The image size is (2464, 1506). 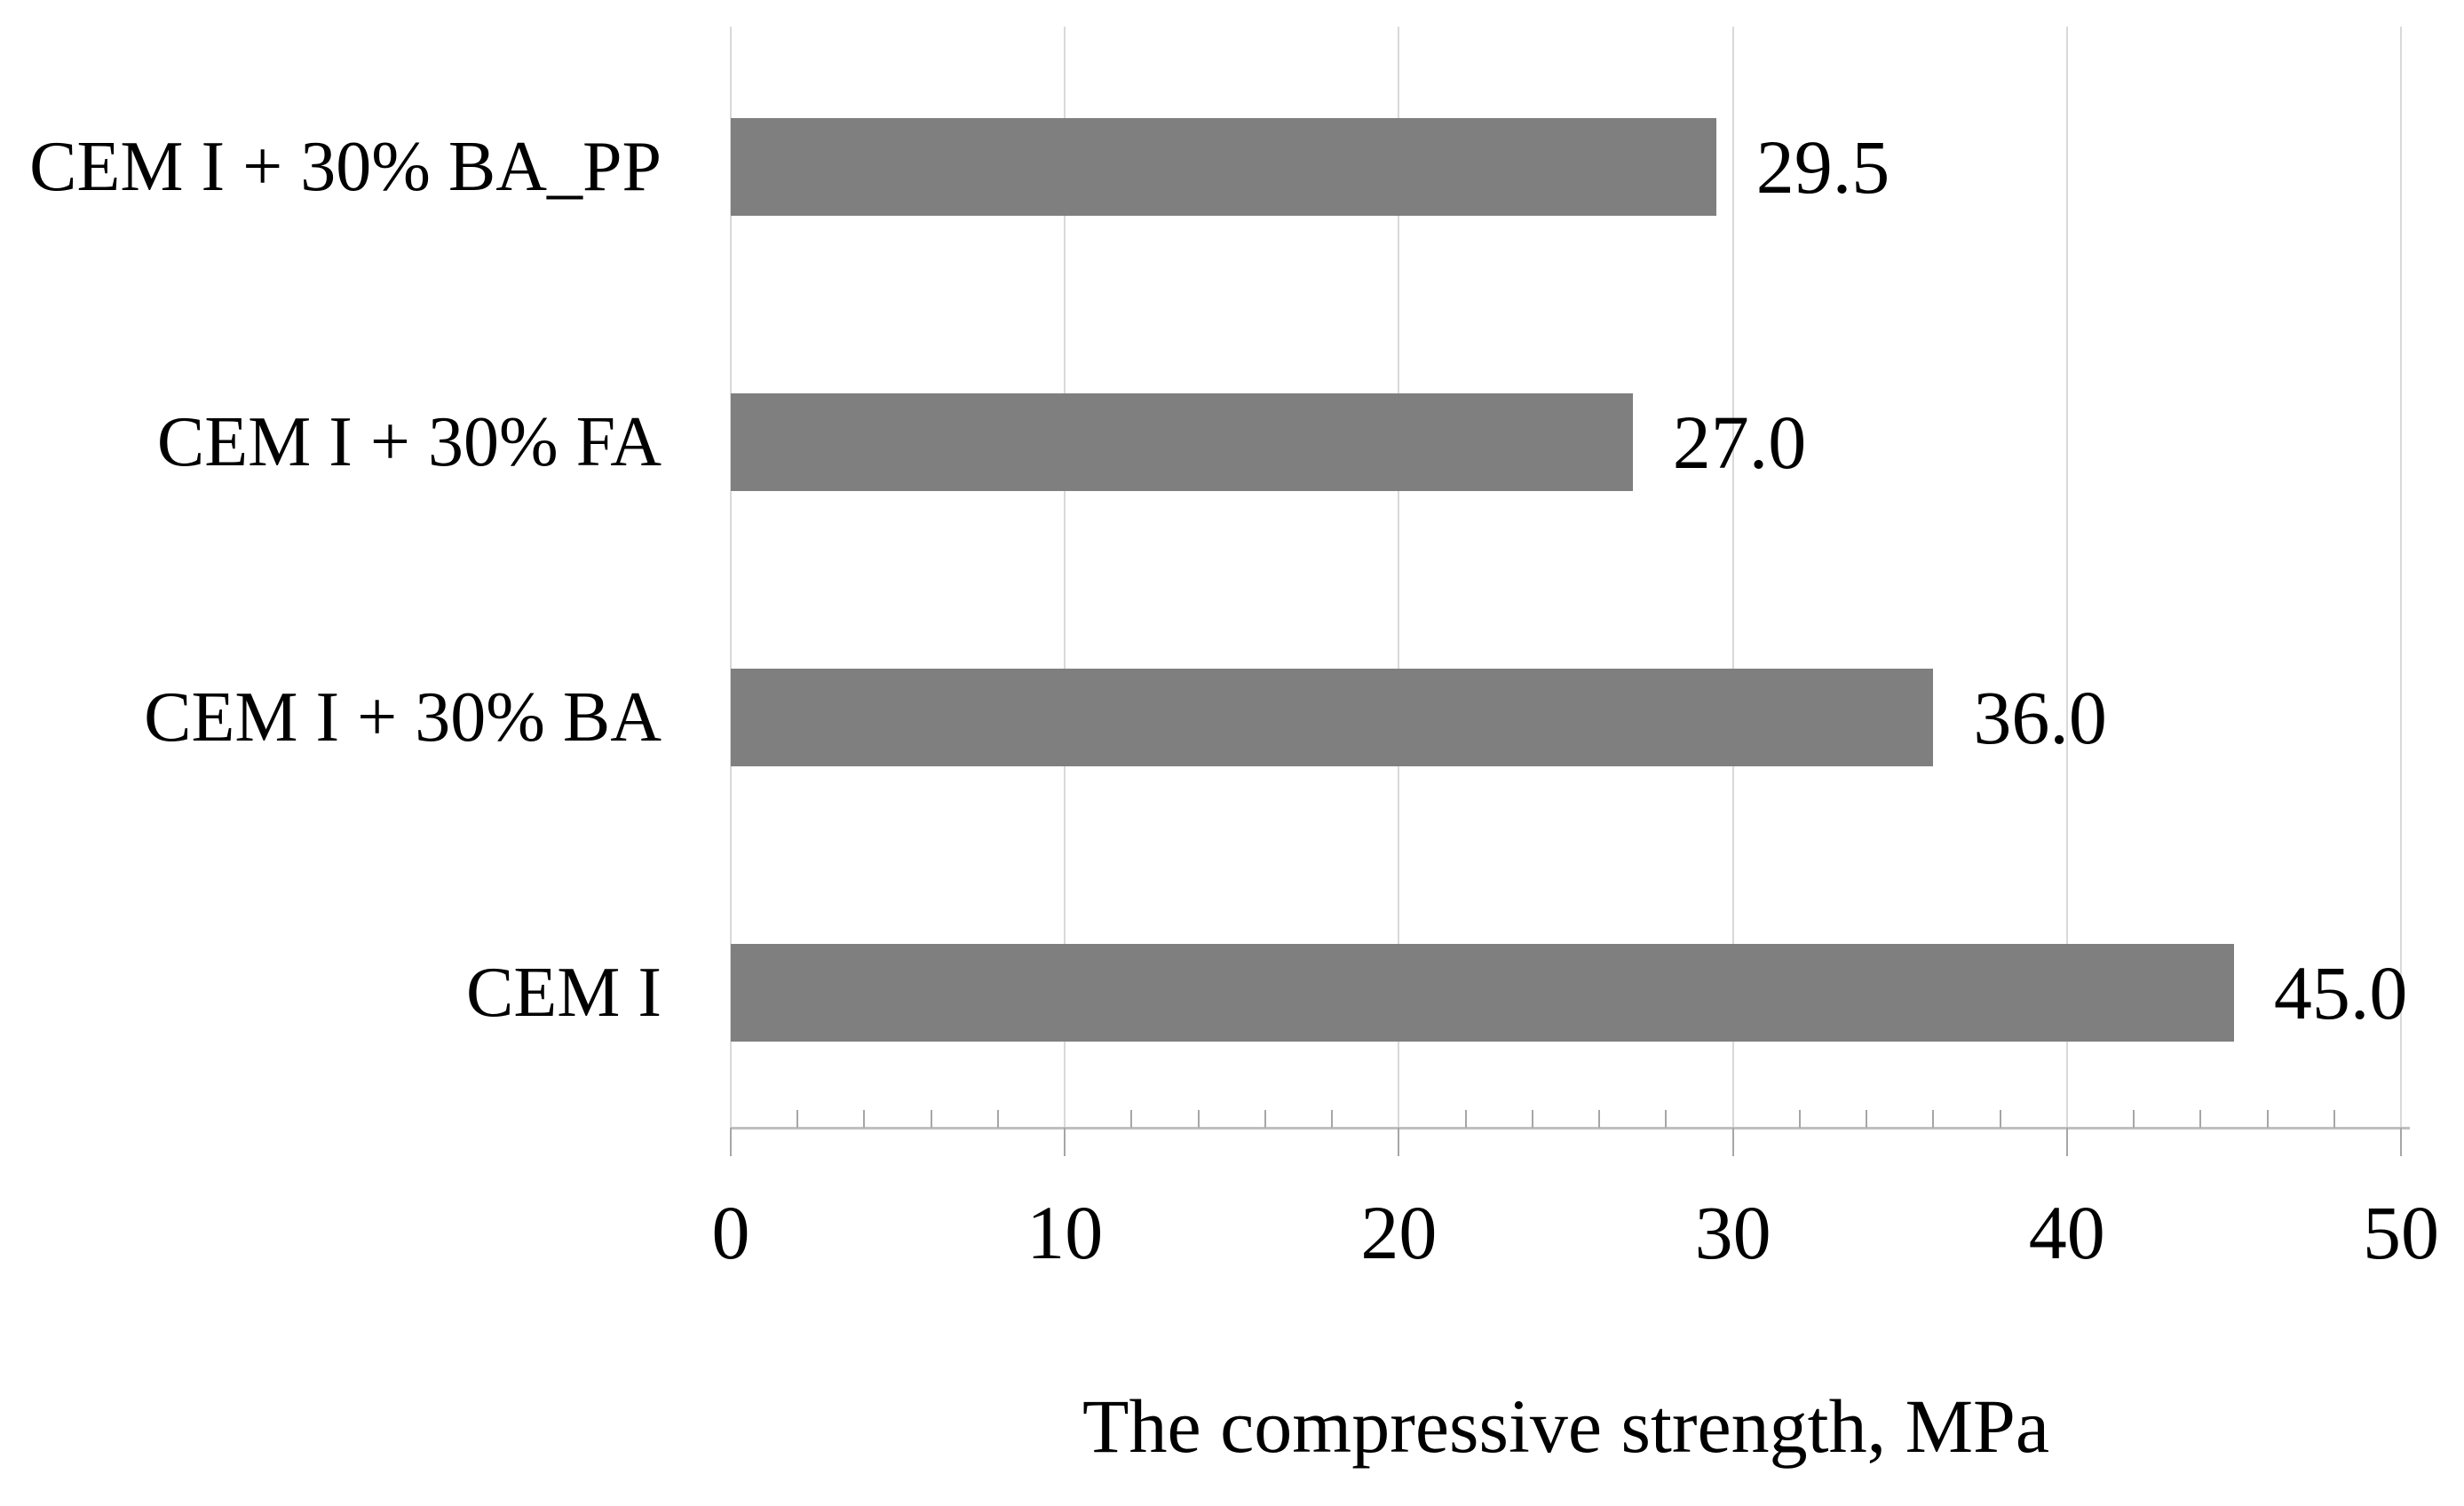 I want to click on category-label: CEM I + 30% BA, so click(x=403, y=718).